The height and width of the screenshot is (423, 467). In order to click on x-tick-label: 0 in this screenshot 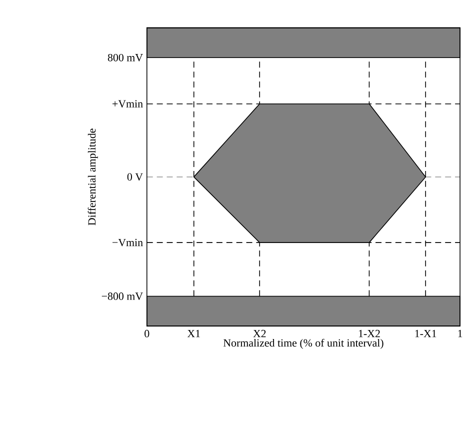, I will do `click(147, 334)`.